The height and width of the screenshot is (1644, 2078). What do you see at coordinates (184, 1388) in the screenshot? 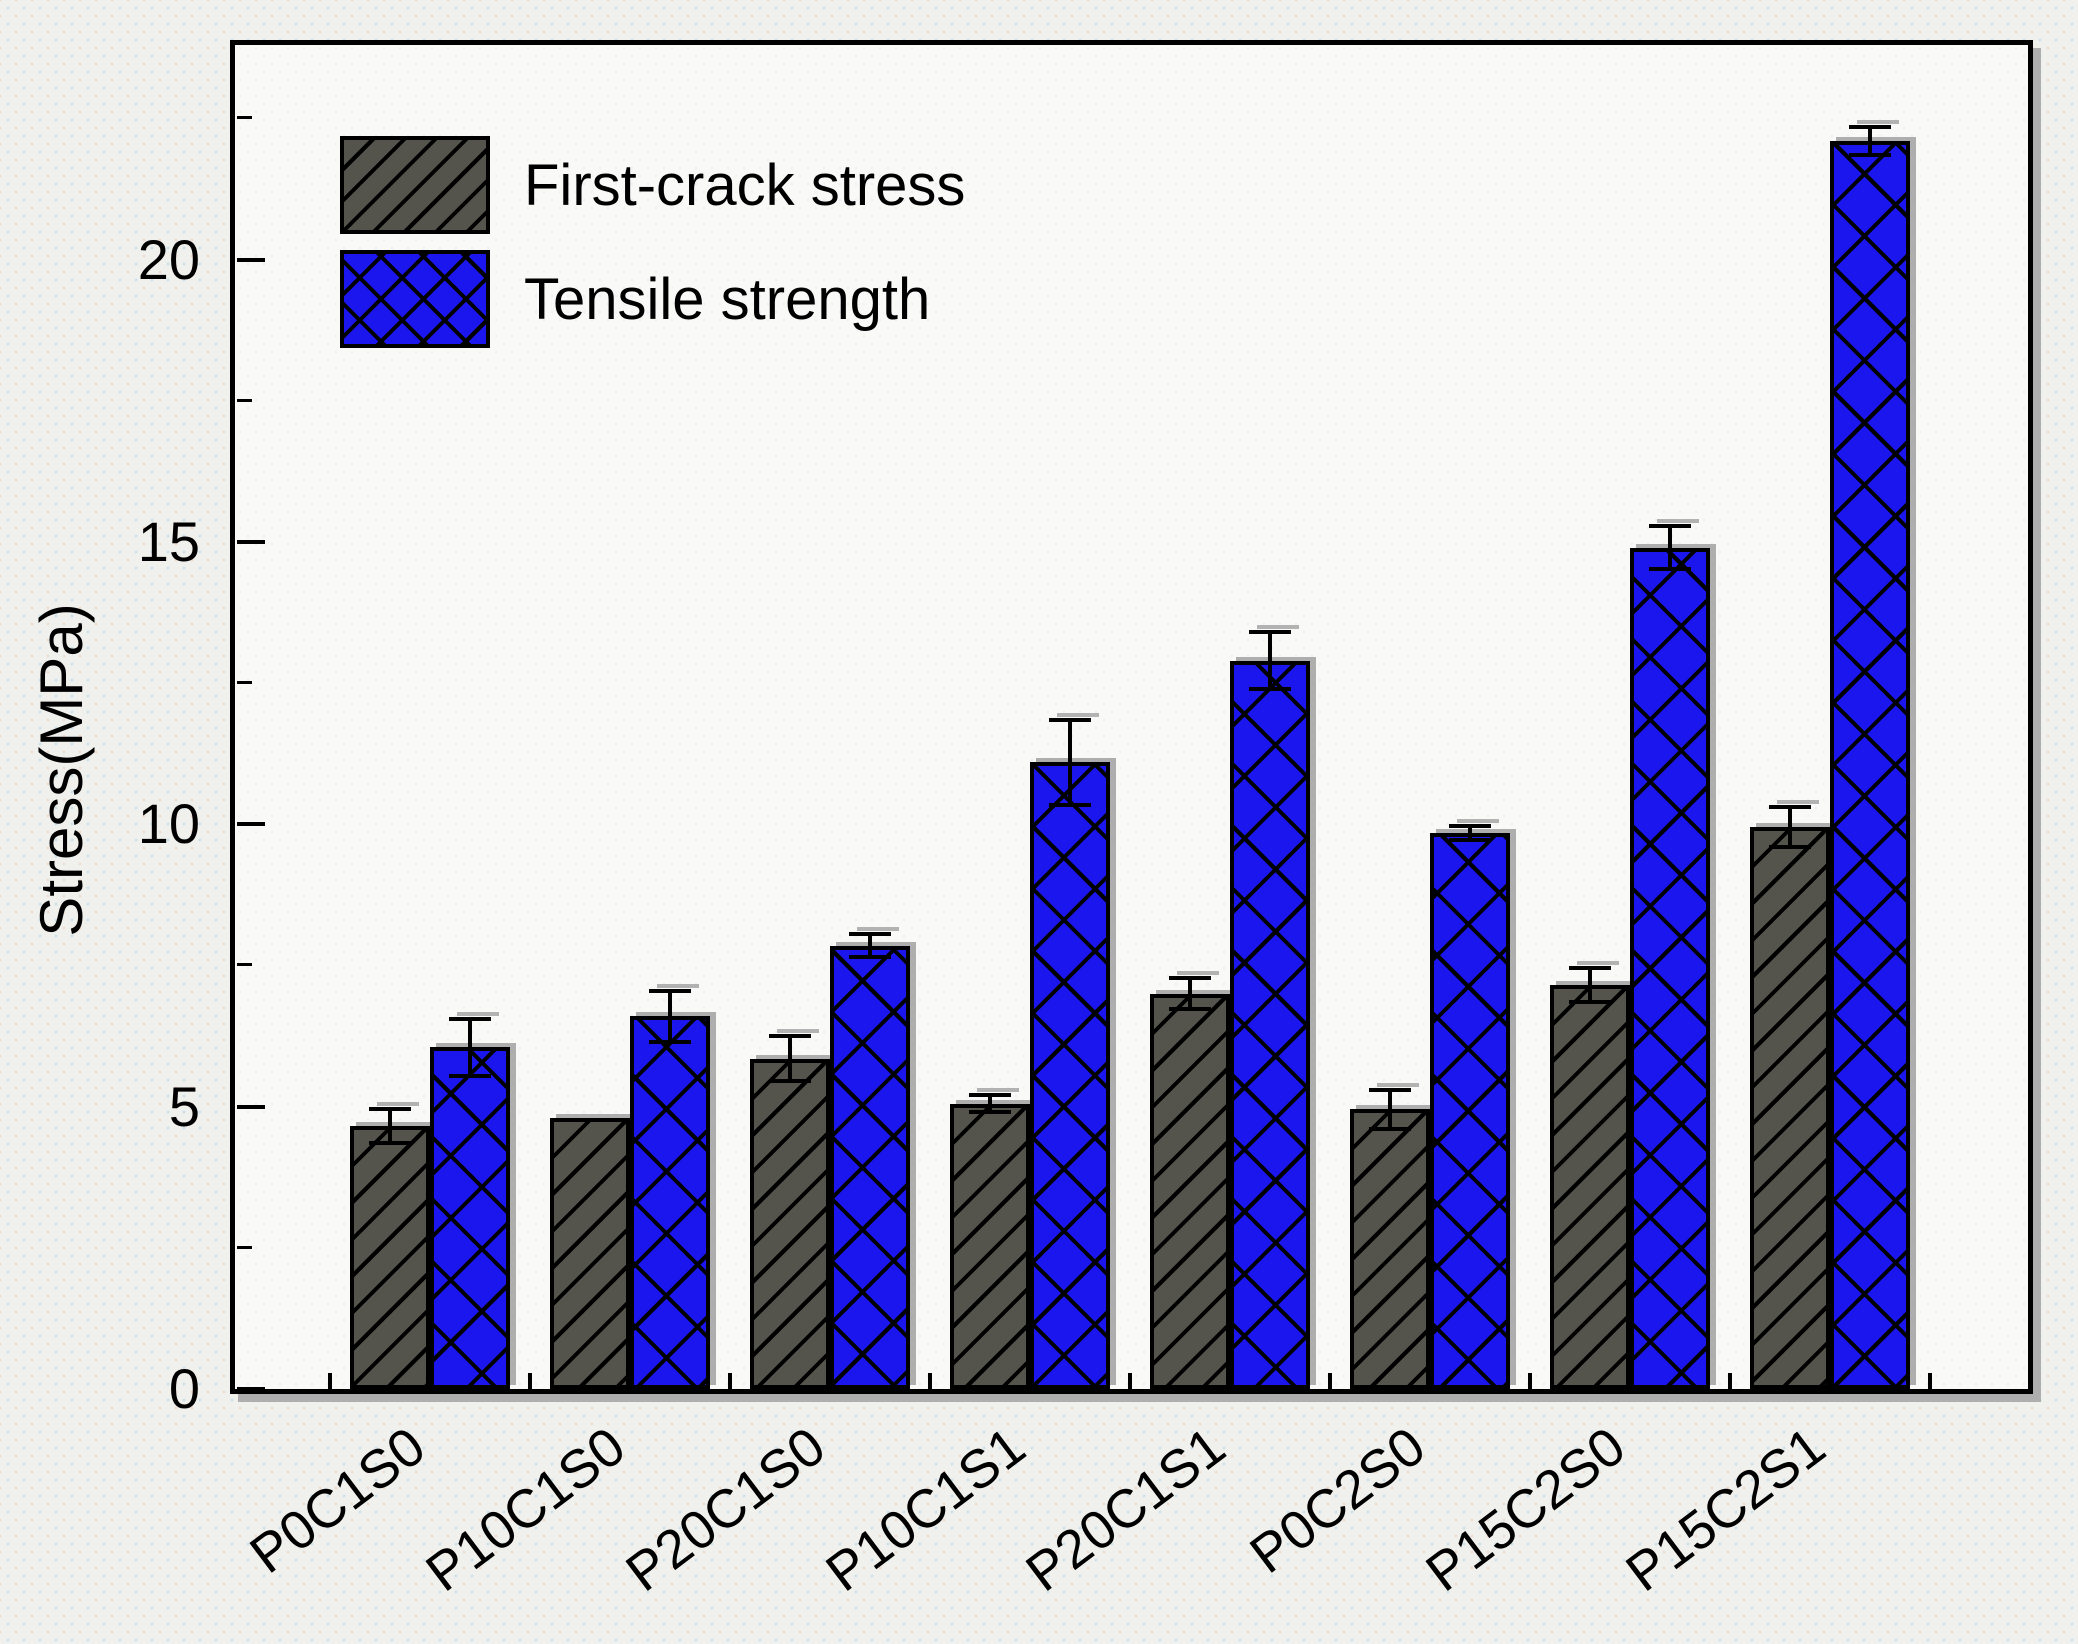
I see `y-tick-label: 0` at bounding box center [184, 1388].